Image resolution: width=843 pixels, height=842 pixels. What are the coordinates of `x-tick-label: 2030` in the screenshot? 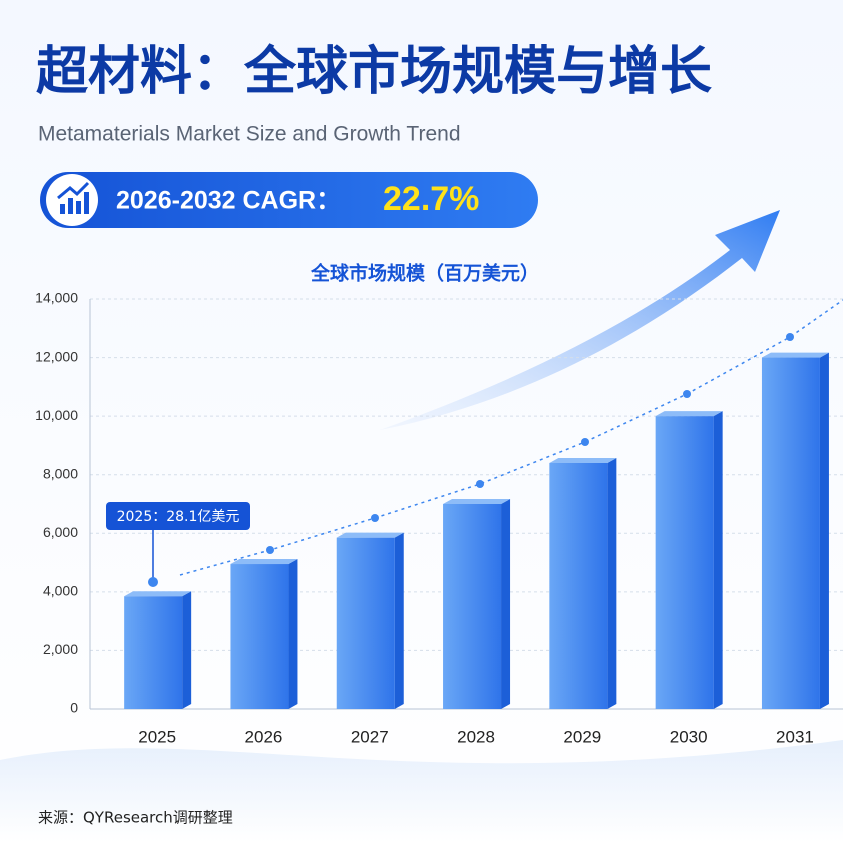 It's located at (689, 736).